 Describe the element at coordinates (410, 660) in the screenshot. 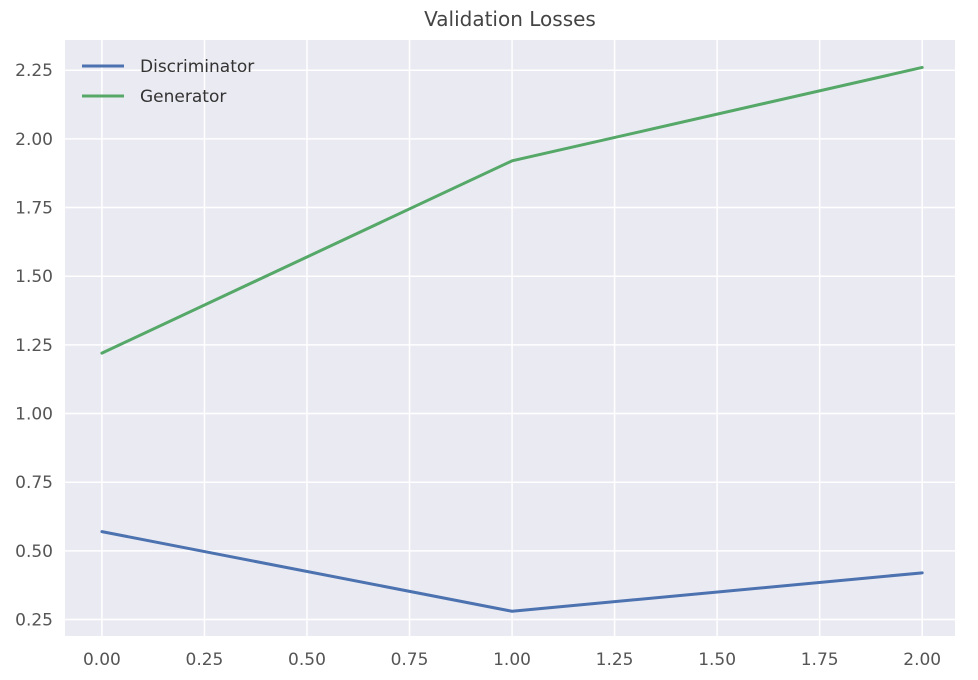

I see `x-tick-label: 0.75` at that location.